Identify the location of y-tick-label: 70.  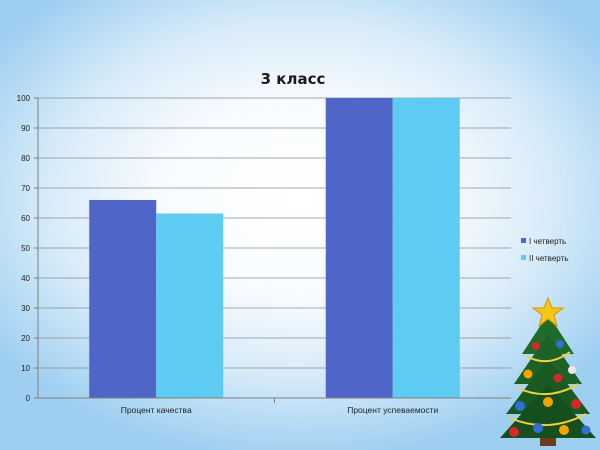
(25, 188).